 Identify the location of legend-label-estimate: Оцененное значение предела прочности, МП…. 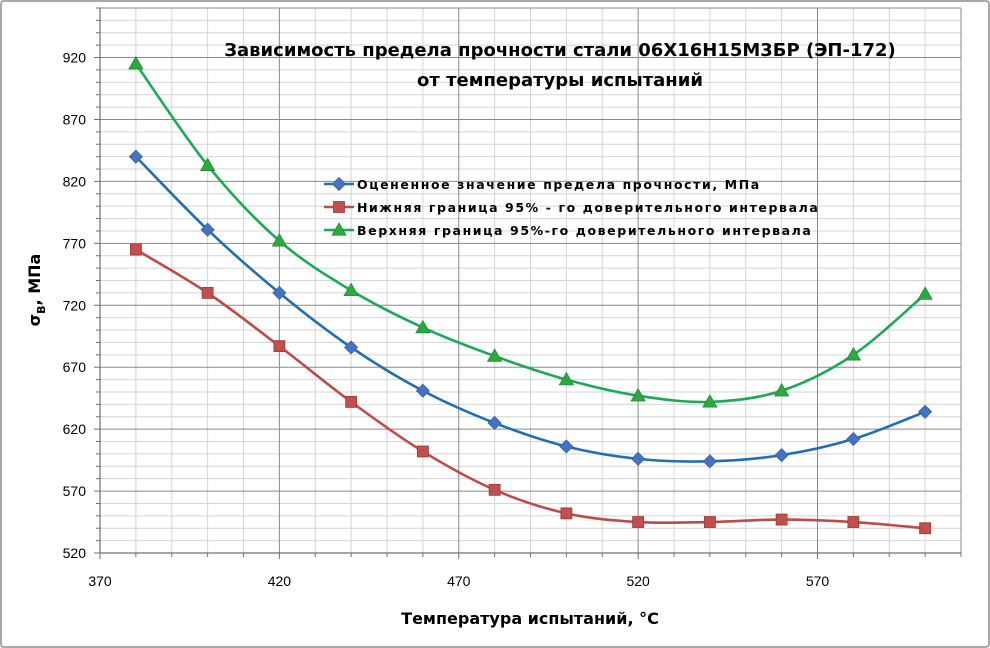
(559, 184).